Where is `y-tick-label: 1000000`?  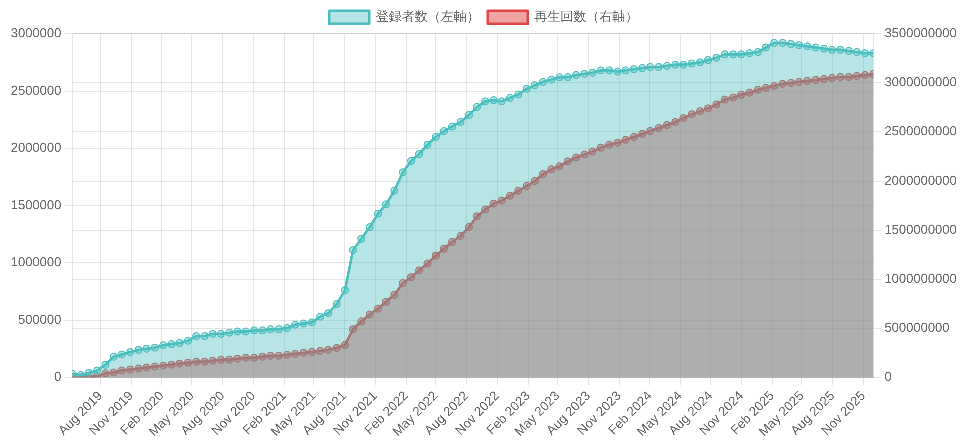 y-tick-label: 1000000 is located at coordinates (36, 262).